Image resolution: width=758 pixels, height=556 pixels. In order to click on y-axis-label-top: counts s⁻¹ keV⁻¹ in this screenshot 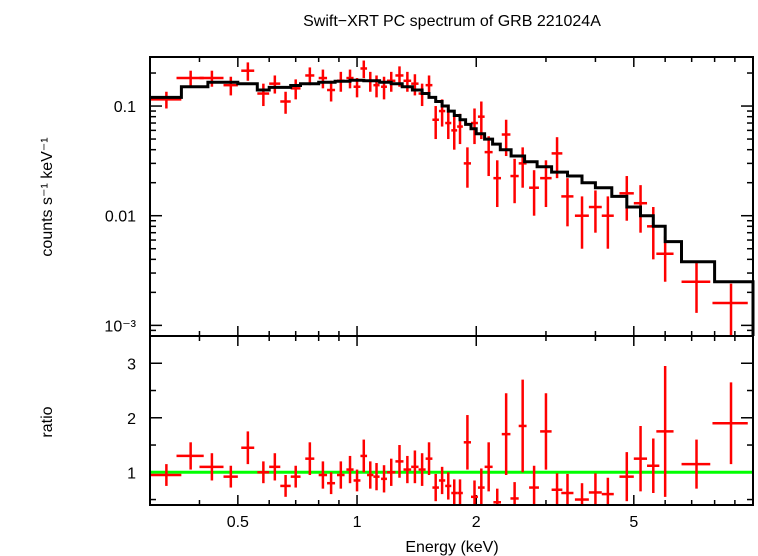, I will do `click(47, 196)`.